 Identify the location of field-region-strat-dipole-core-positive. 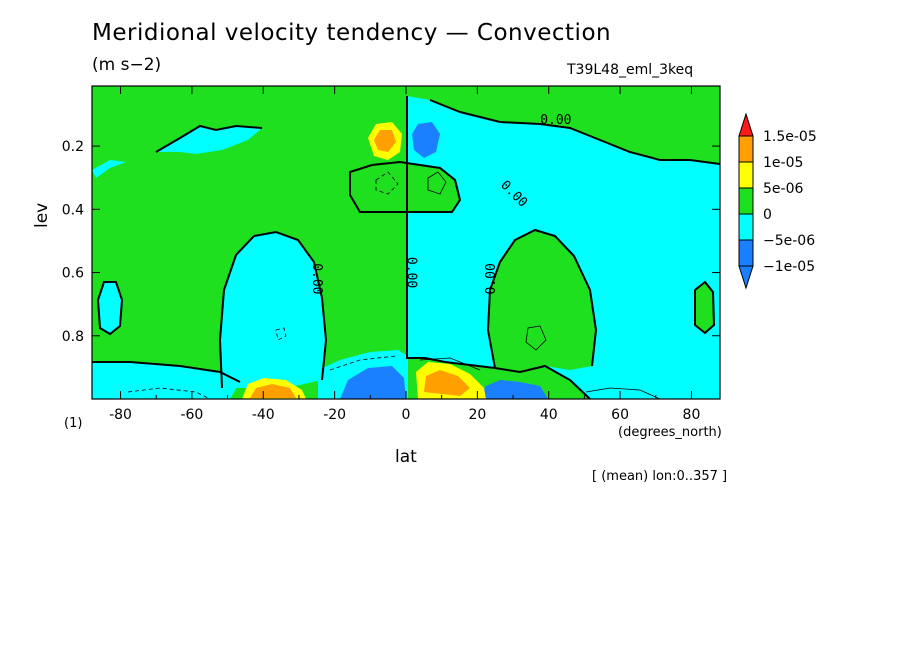
(385, 141).